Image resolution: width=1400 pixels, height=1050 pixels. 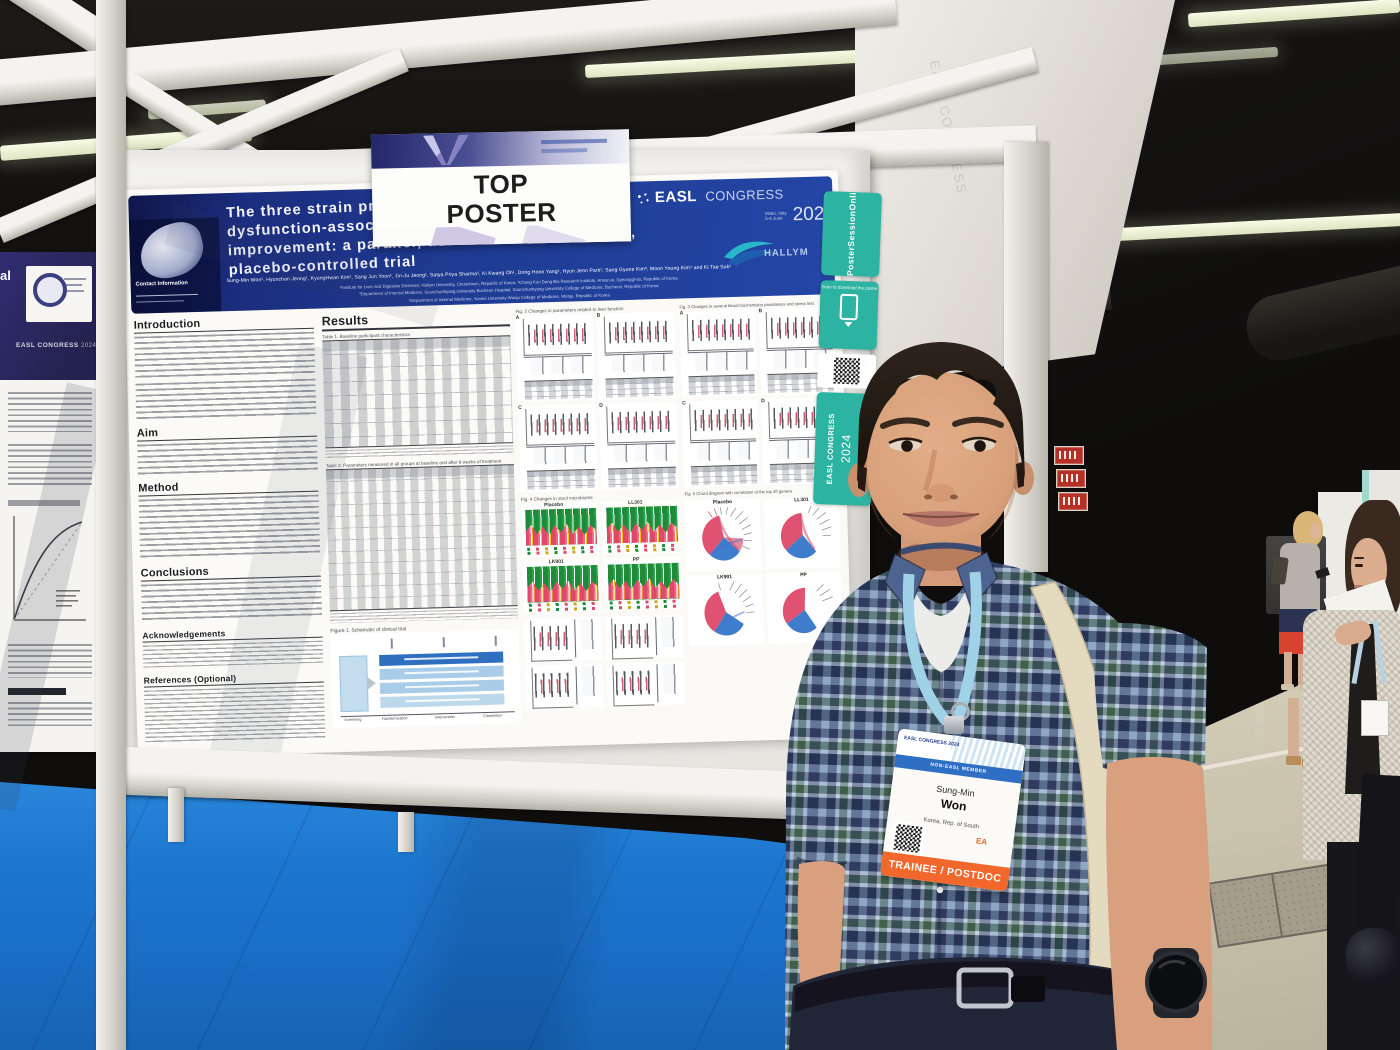 What do you see at coordinates (44, 503) in the screenshot?
I see `chart-caption` at bounding box center [44, 503].